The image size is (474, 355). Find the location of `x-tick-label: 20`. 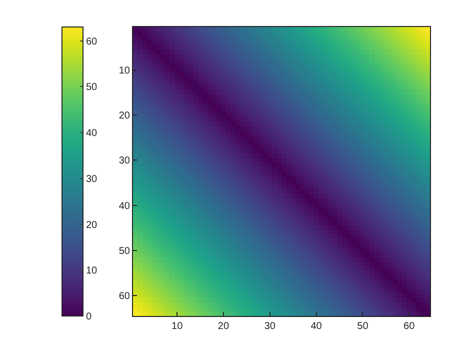

x-tick-label: 20 is located at coordinates (224, 326).